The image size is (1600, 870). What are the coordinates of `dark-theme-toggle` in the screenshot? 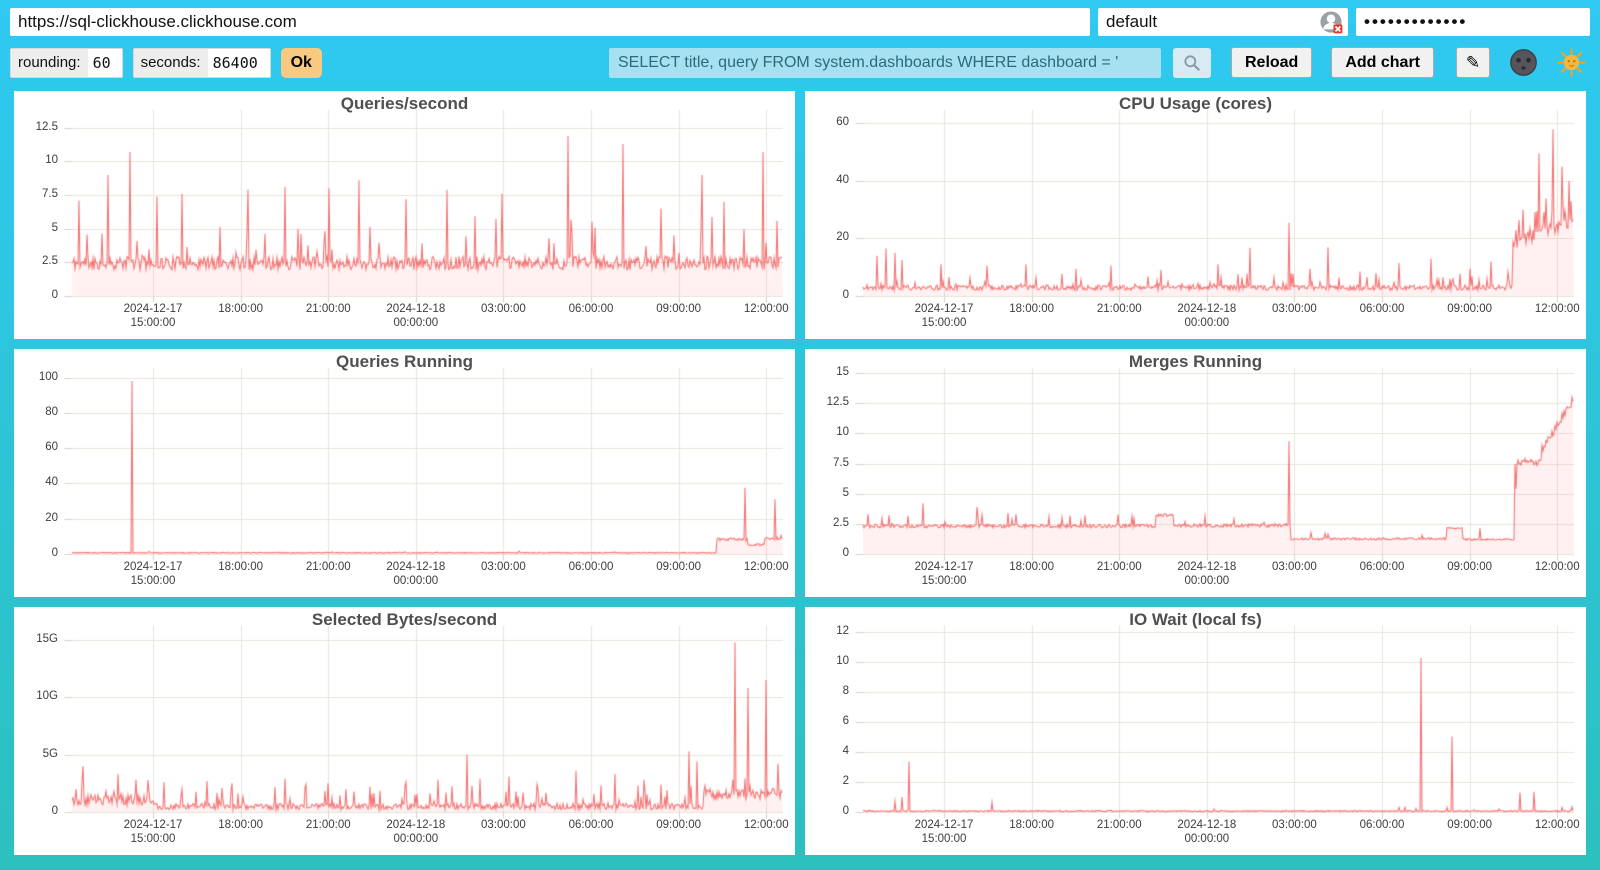 It's located at (1523, 62).